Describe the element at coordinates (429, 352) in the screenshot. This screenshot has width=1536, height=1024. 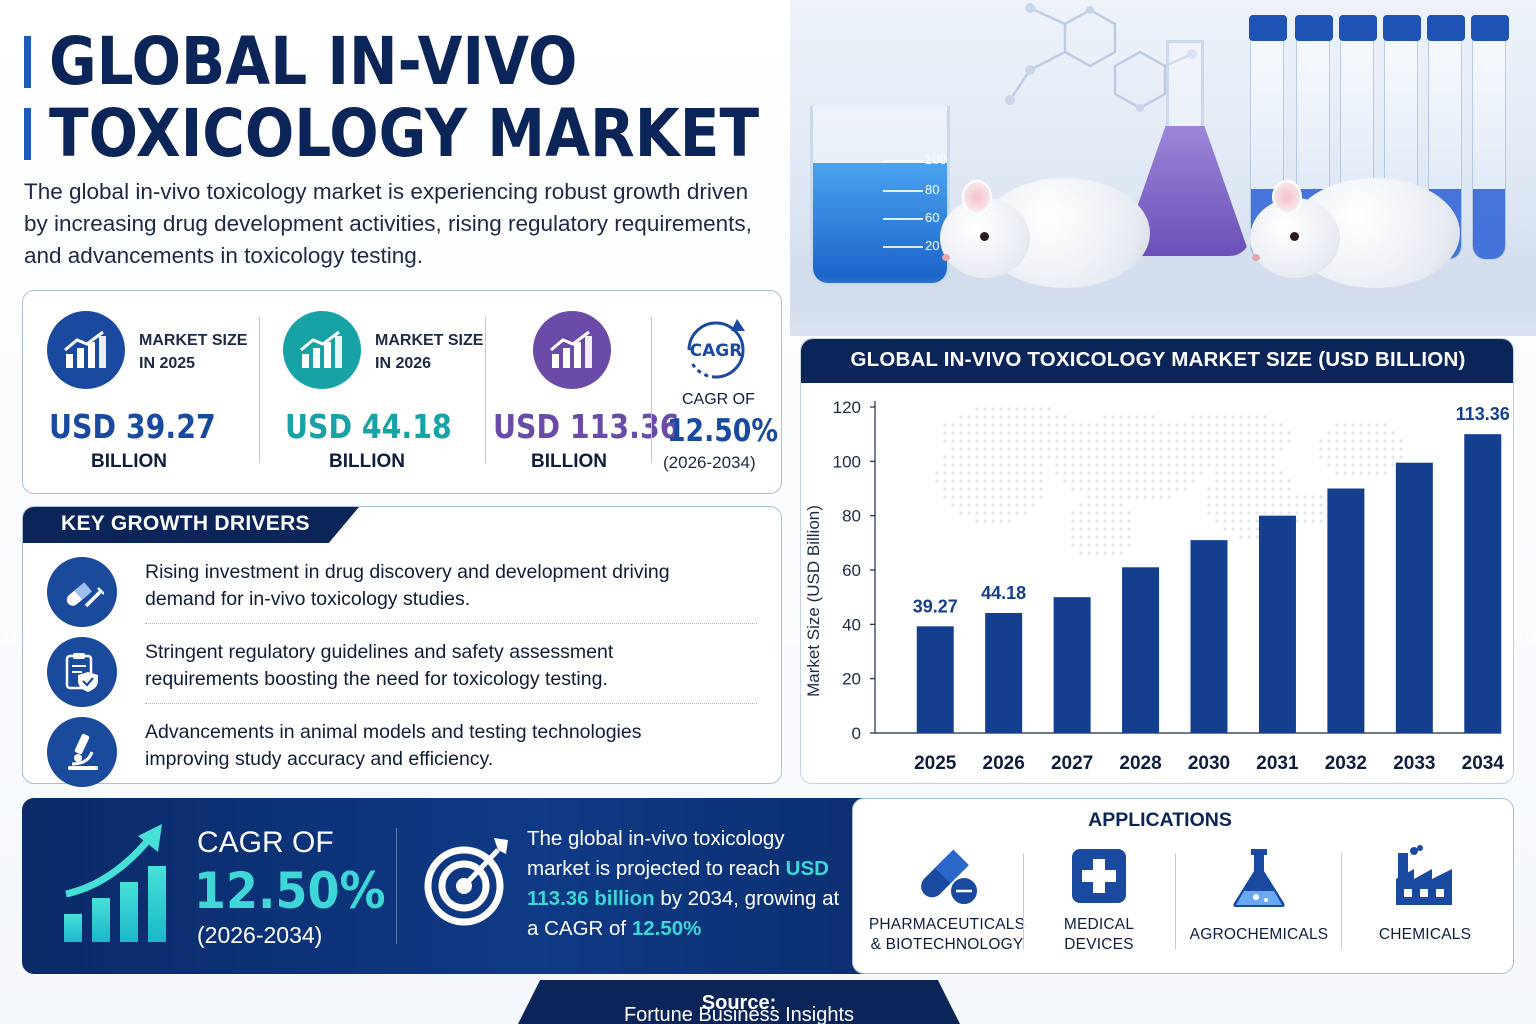
I see `stat-label-2026: MARKET SIZE IN 2026` at that location.